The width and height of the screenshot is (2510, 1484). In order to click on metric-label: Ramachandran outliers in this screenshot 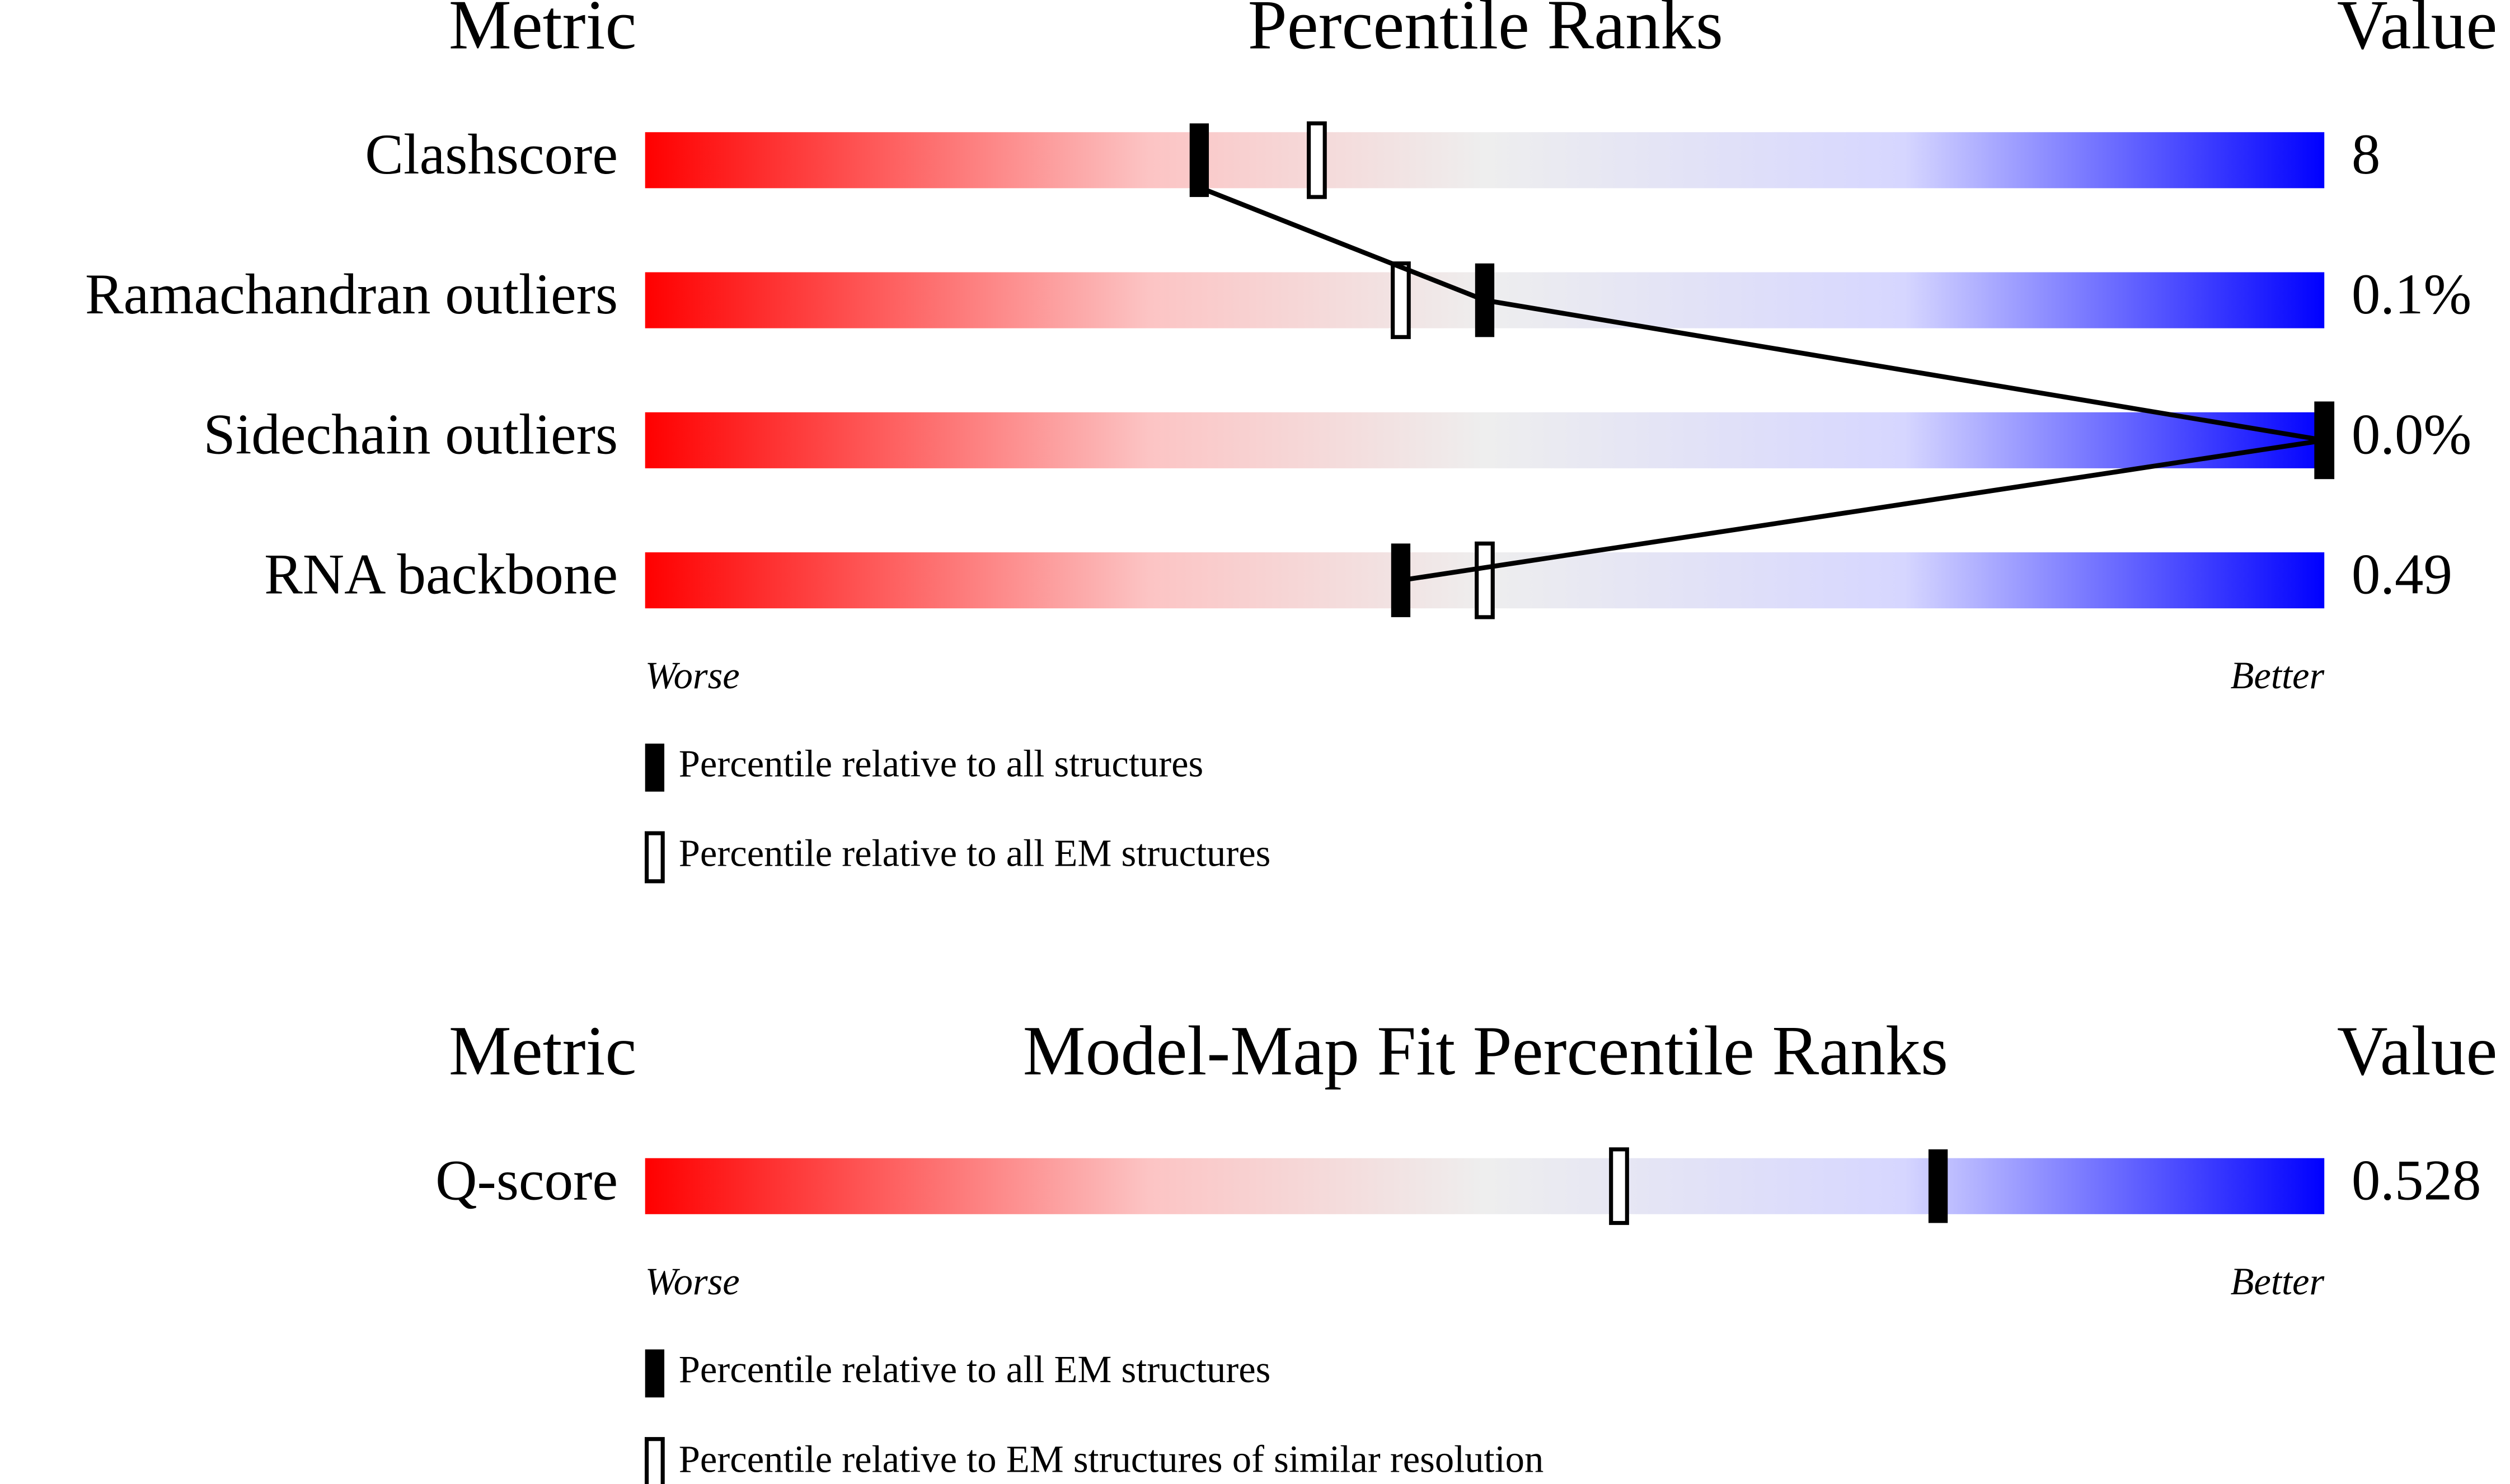, I will do `click(351, 294)`.